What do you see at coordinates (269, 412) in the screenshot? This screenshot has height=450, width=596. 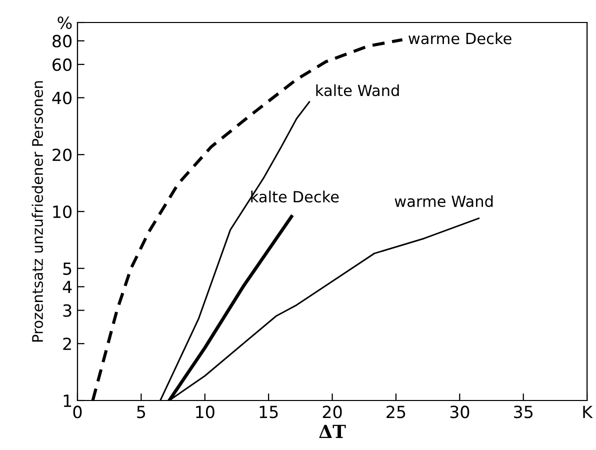 I see `x-tick-label: 15` at bounding box center [269, 412].